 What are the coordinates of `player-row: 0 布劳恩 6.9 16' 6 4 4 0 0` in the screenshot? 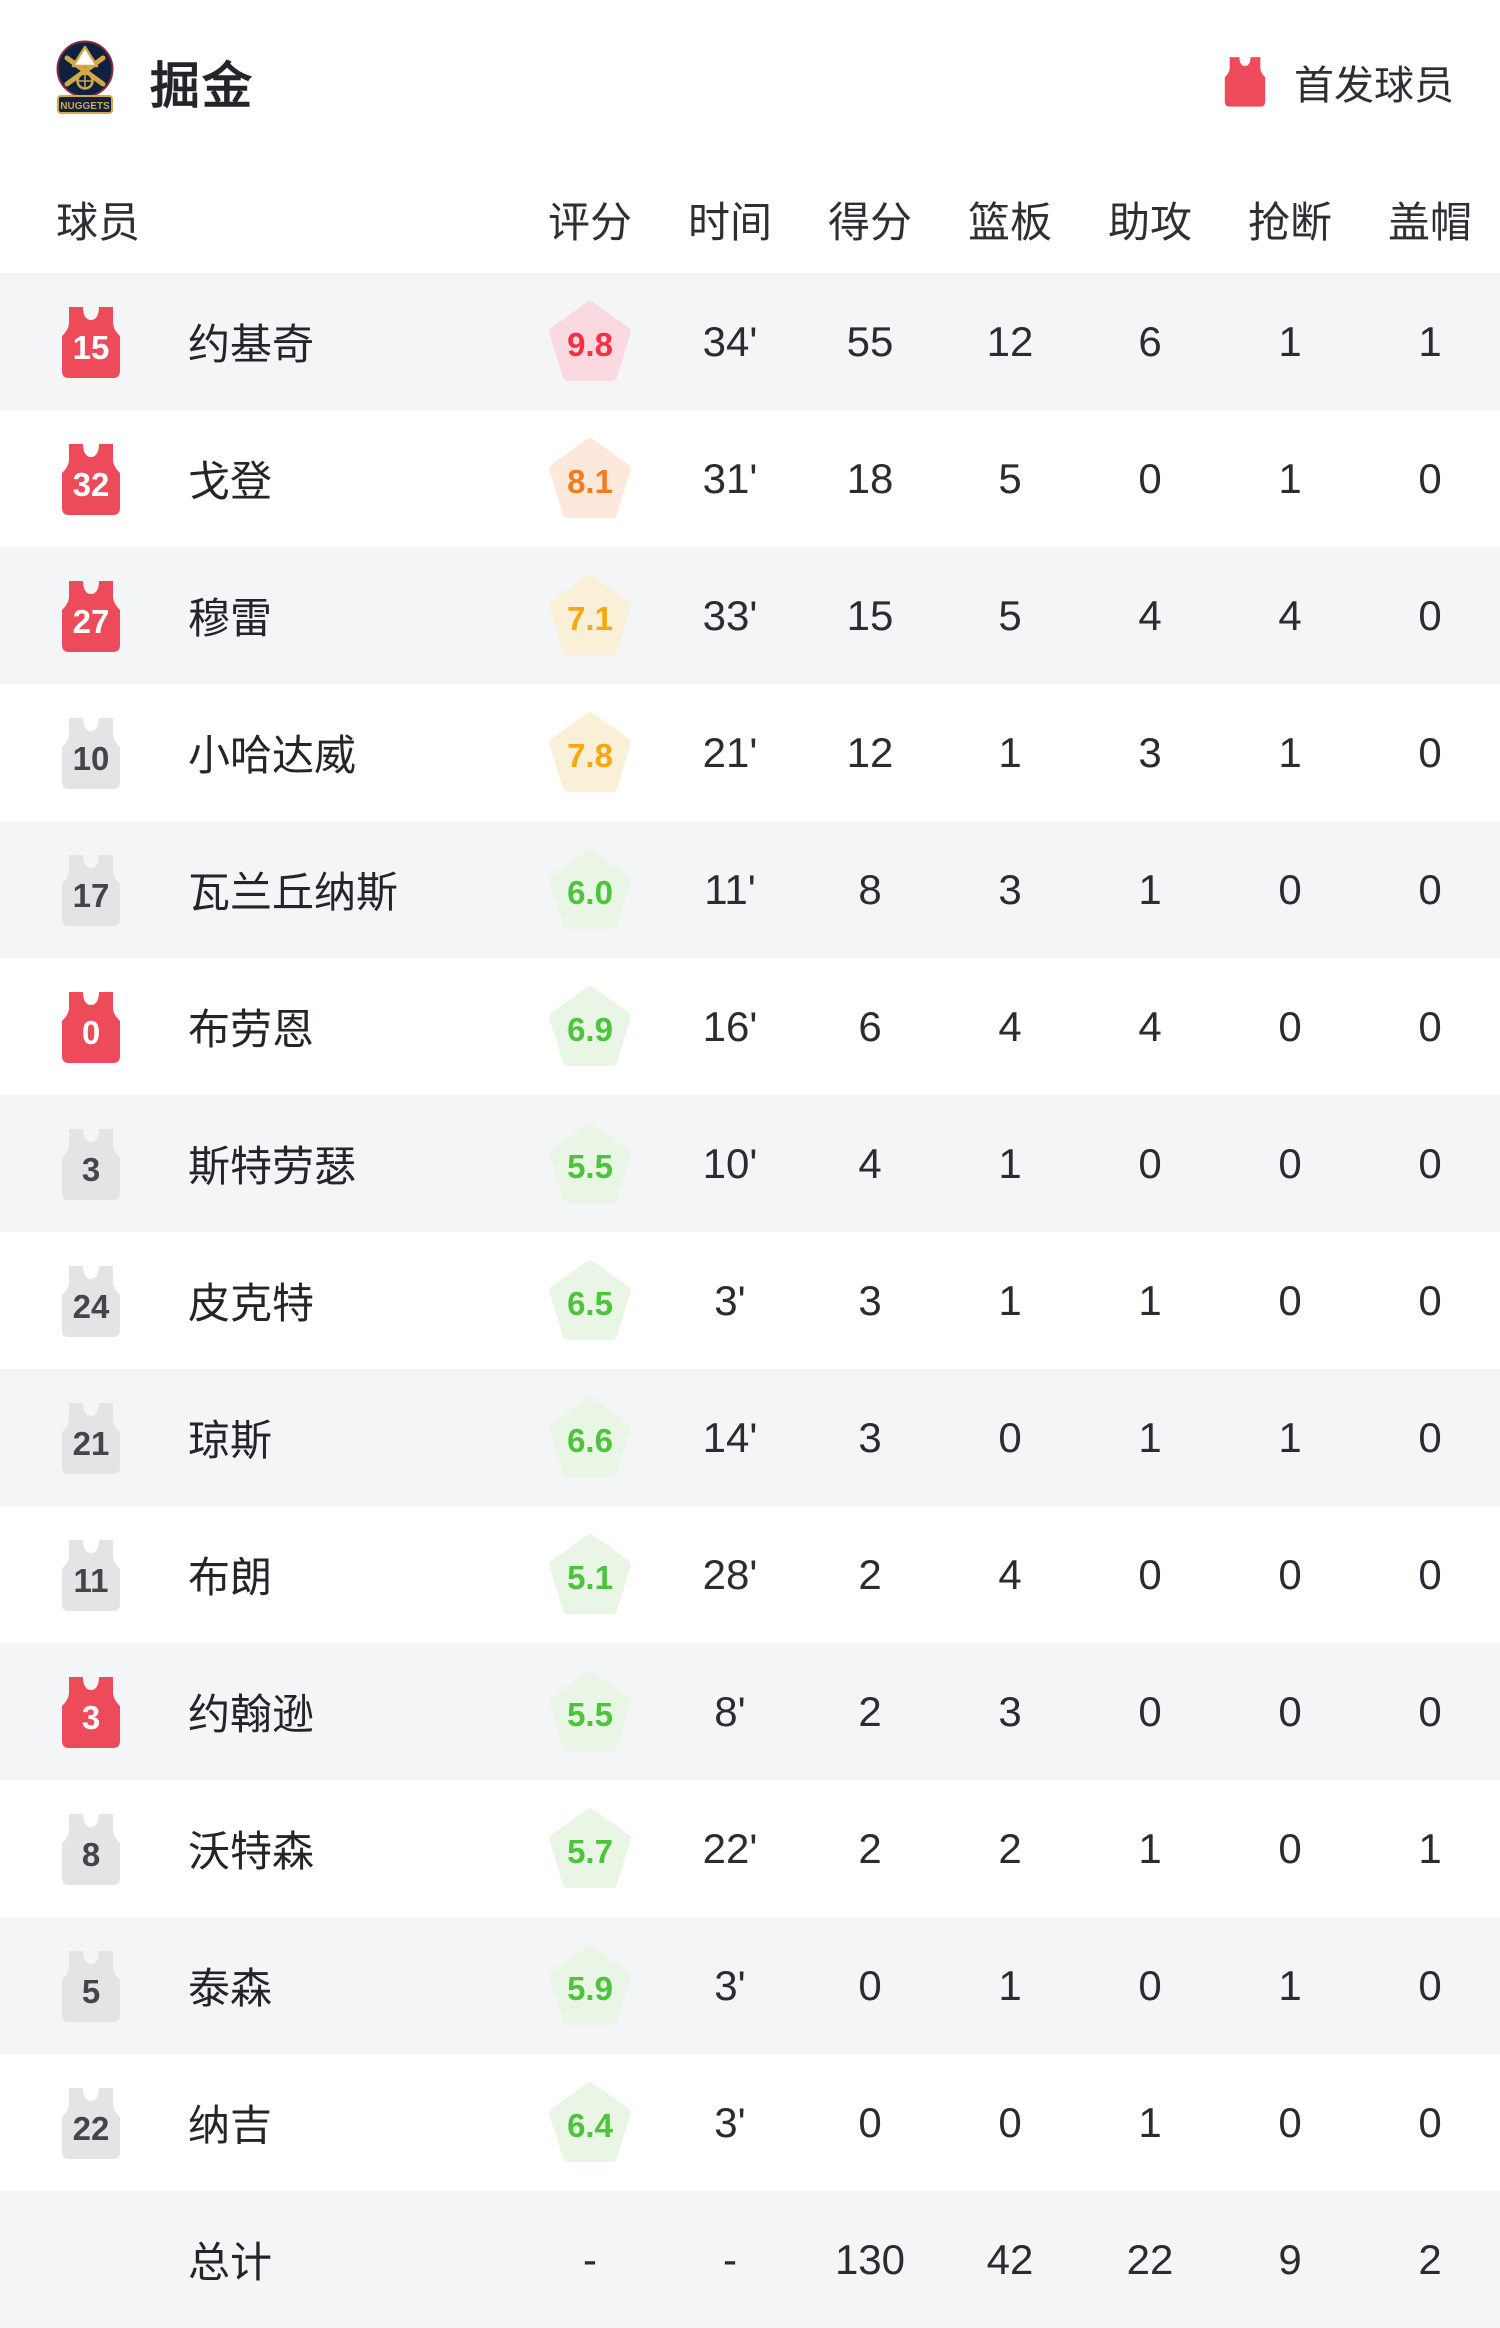 It's located at (750, 1026).